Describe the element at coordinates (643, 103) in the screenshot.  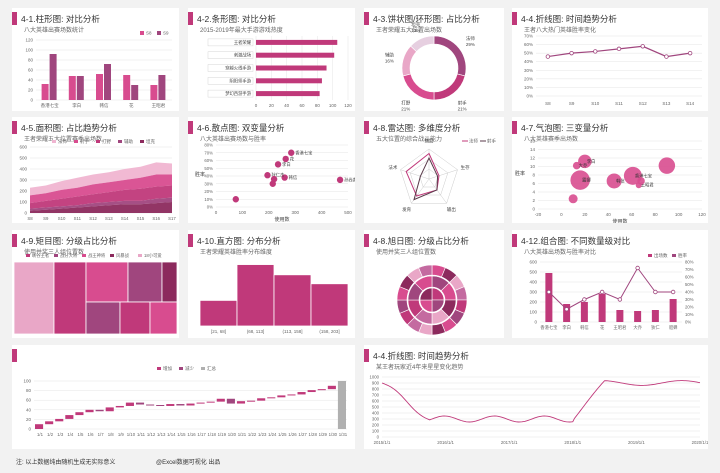
I see `x-tick-label: S12` at that location.